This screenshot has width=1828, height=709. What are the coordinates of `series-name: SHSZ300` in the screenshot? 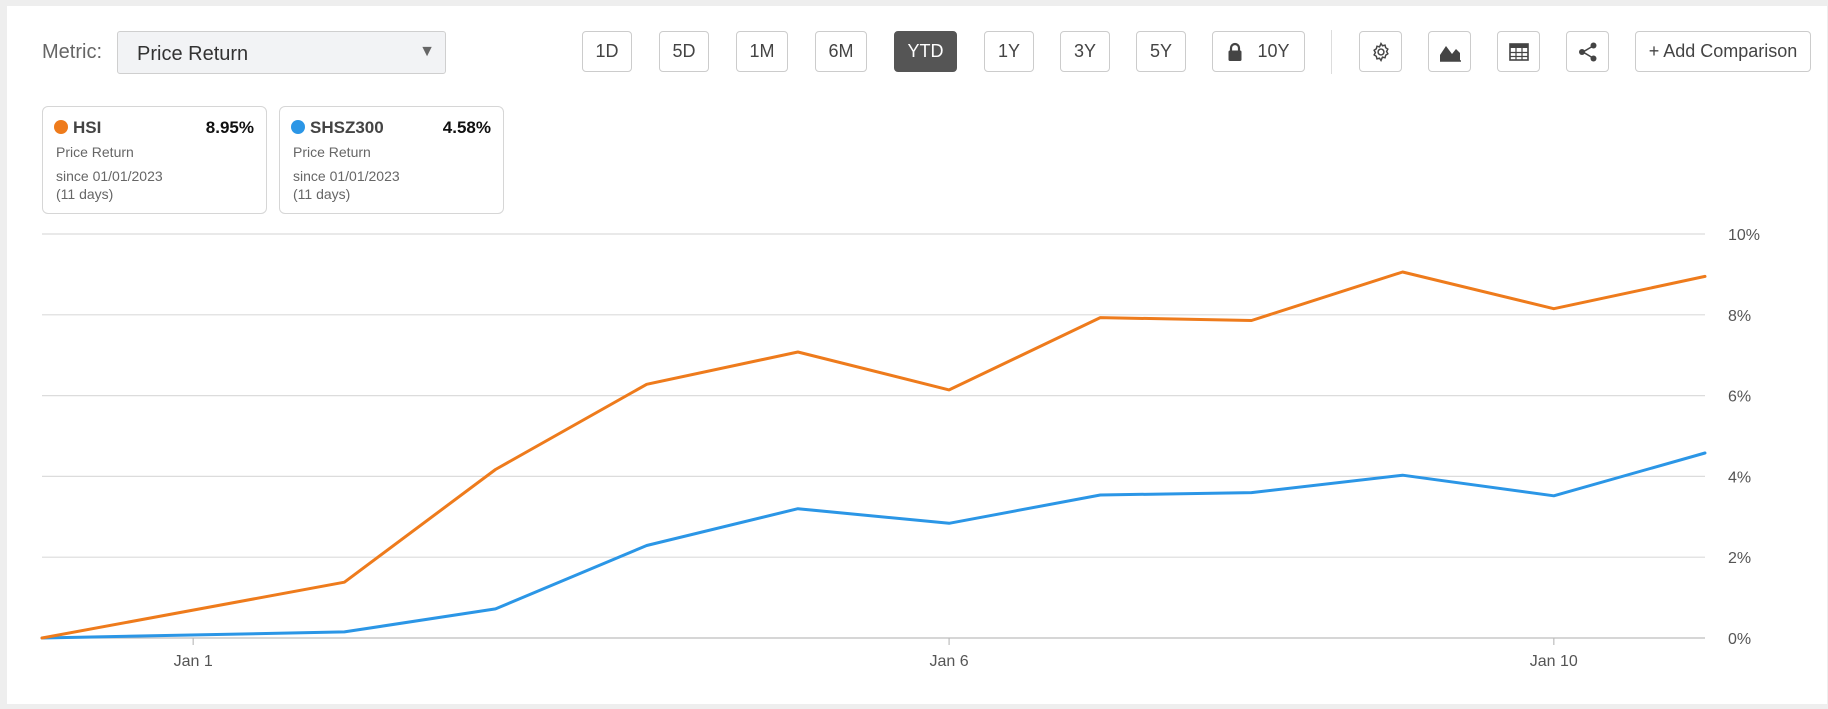 It's located at (347, 127).